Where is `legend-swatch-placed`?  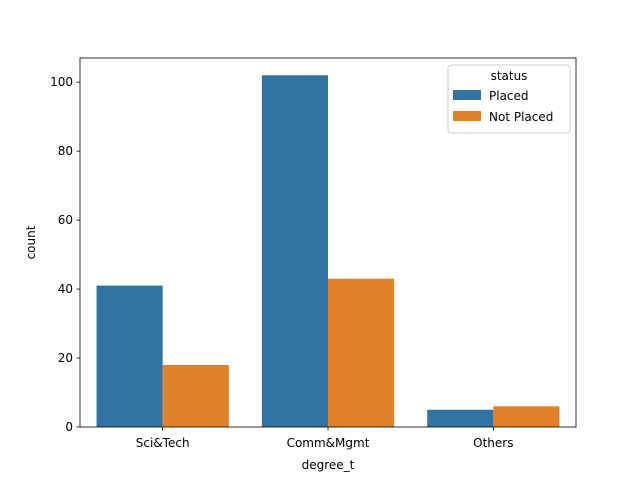
legend-swatch-placed is located at coordinates (467, 95).